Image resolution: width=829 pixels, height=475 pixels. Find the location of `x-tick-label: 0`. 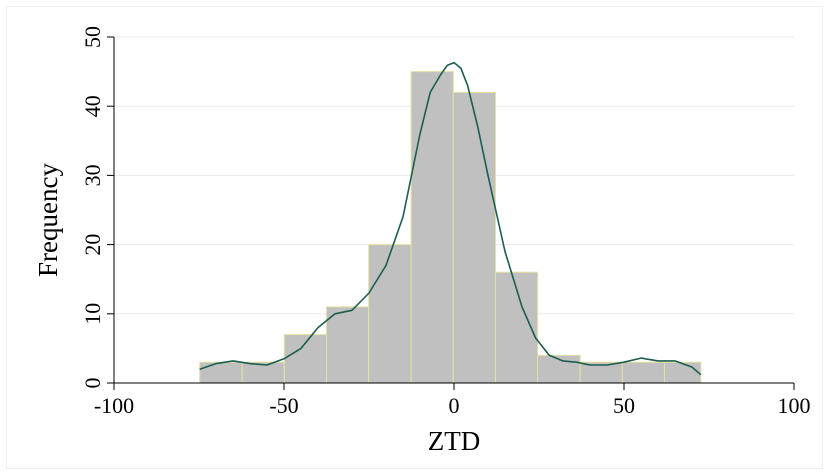

x-tick-label: 0 is located at coordinates (454, 405).